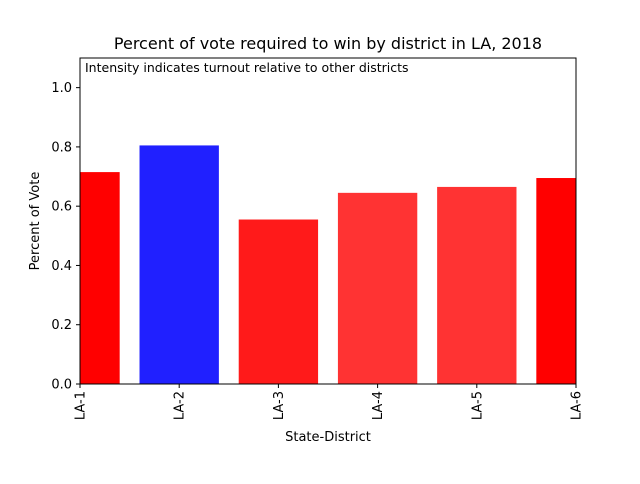 The width and height of the screenshot is (640, 484). Describe the element at coordinates (180, 405) in the screenshot. I see `x-tick-label: LA-2` at that location.